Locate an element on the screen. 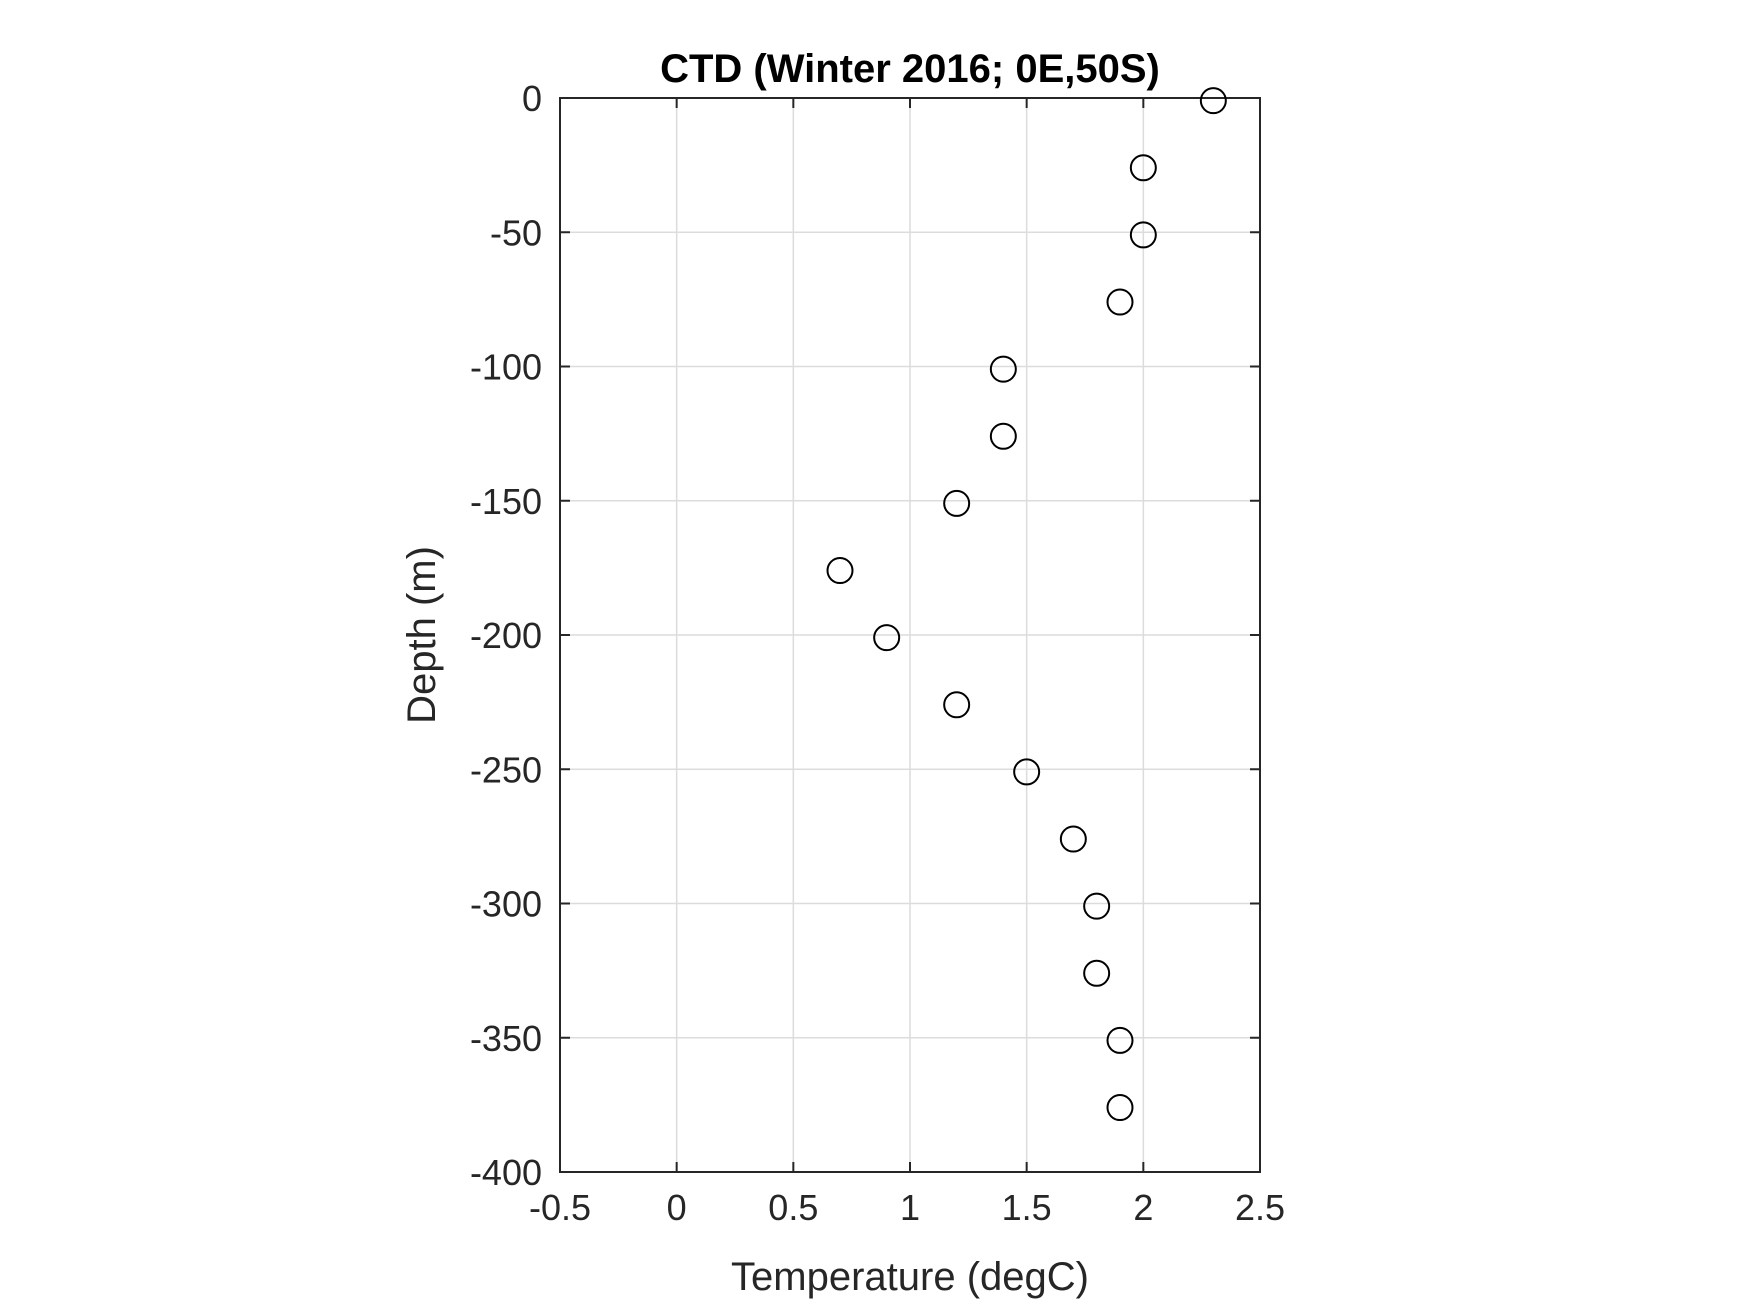 The width and height of the screenshot is (1750, 1313). x-axis-label: Temperature (degC) is located at coordinates (910, 1277).